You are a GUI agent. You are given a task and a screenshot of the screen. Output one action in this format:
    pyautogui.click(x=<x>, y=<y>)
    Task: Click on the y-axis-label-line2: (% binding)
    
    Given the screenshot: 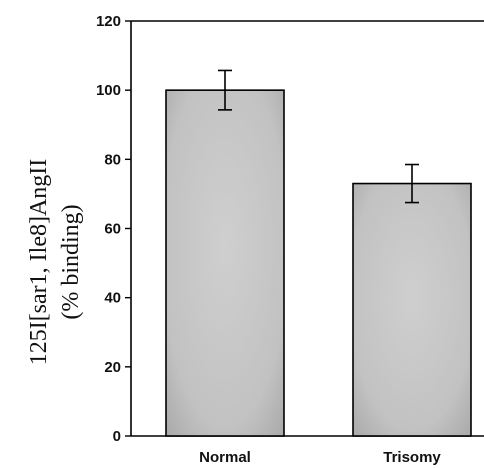 What is the action you would take?
    pyautogui.click(x=71, y=261)
    